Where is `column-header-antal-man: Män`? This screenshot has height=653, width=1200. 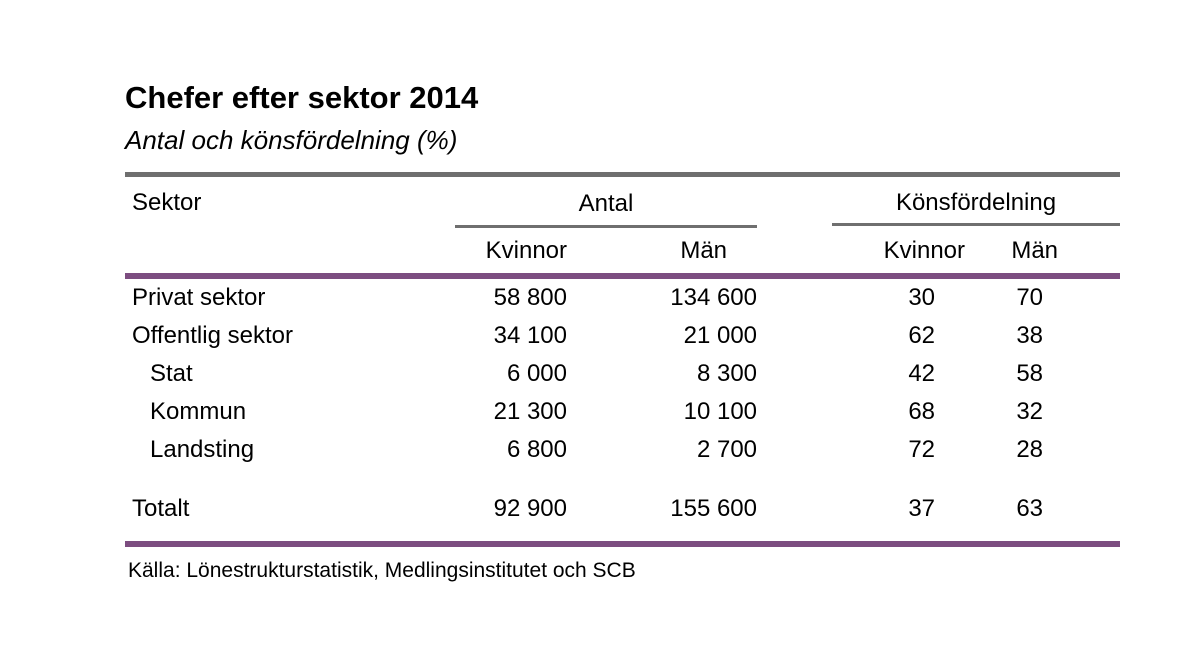
column-header-antal-man: Män is located at coordinates (662, 252).